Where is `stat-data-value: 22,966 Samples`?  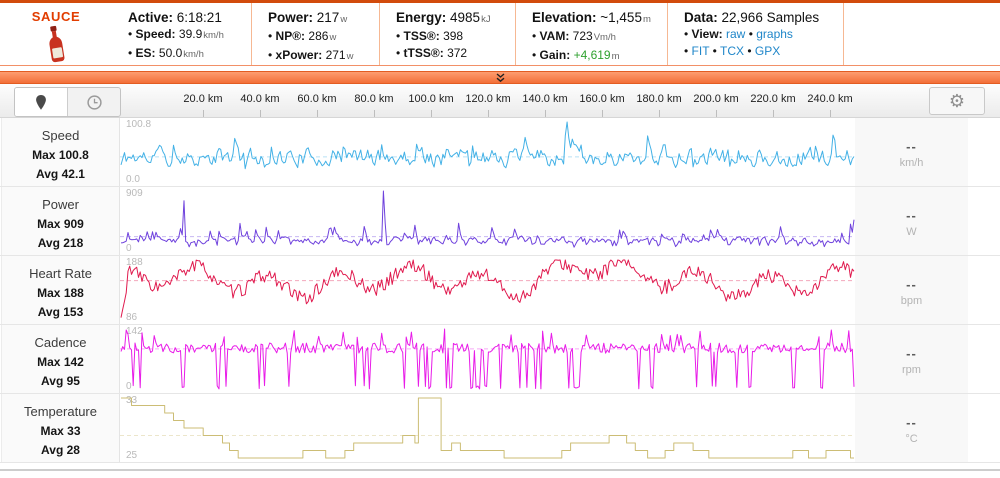 stat-data-value: 22,966 Samples is located at coordinates (770, 17).